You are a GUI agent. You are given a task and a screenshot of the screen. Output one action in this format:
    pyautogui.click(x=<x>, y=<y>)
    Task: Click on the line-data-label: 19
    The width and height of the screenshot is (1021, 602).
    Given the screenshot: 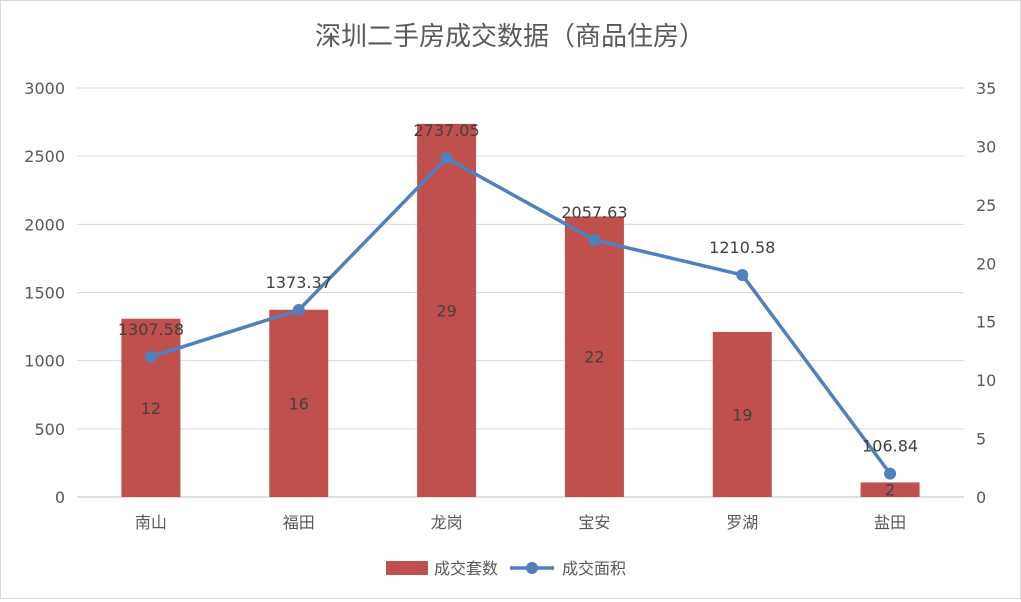 What is the action you would take?
    pyautogui.click(x=742, y=414)
    